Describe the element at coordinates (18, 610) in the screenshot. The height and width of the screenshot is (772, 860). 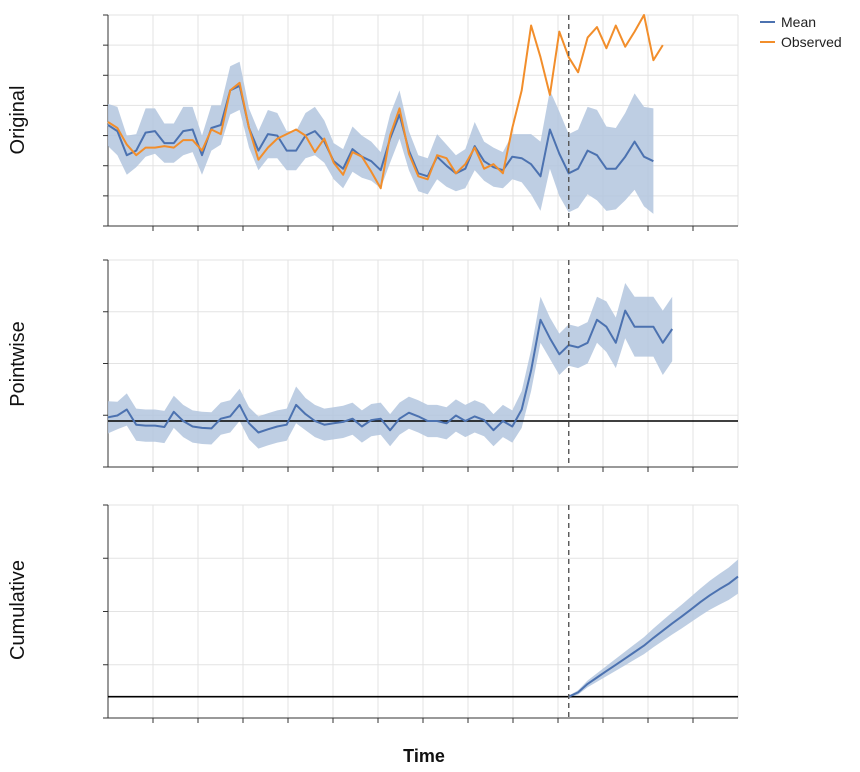
I see `panel-label-cumulative: Cumulative` at that location.